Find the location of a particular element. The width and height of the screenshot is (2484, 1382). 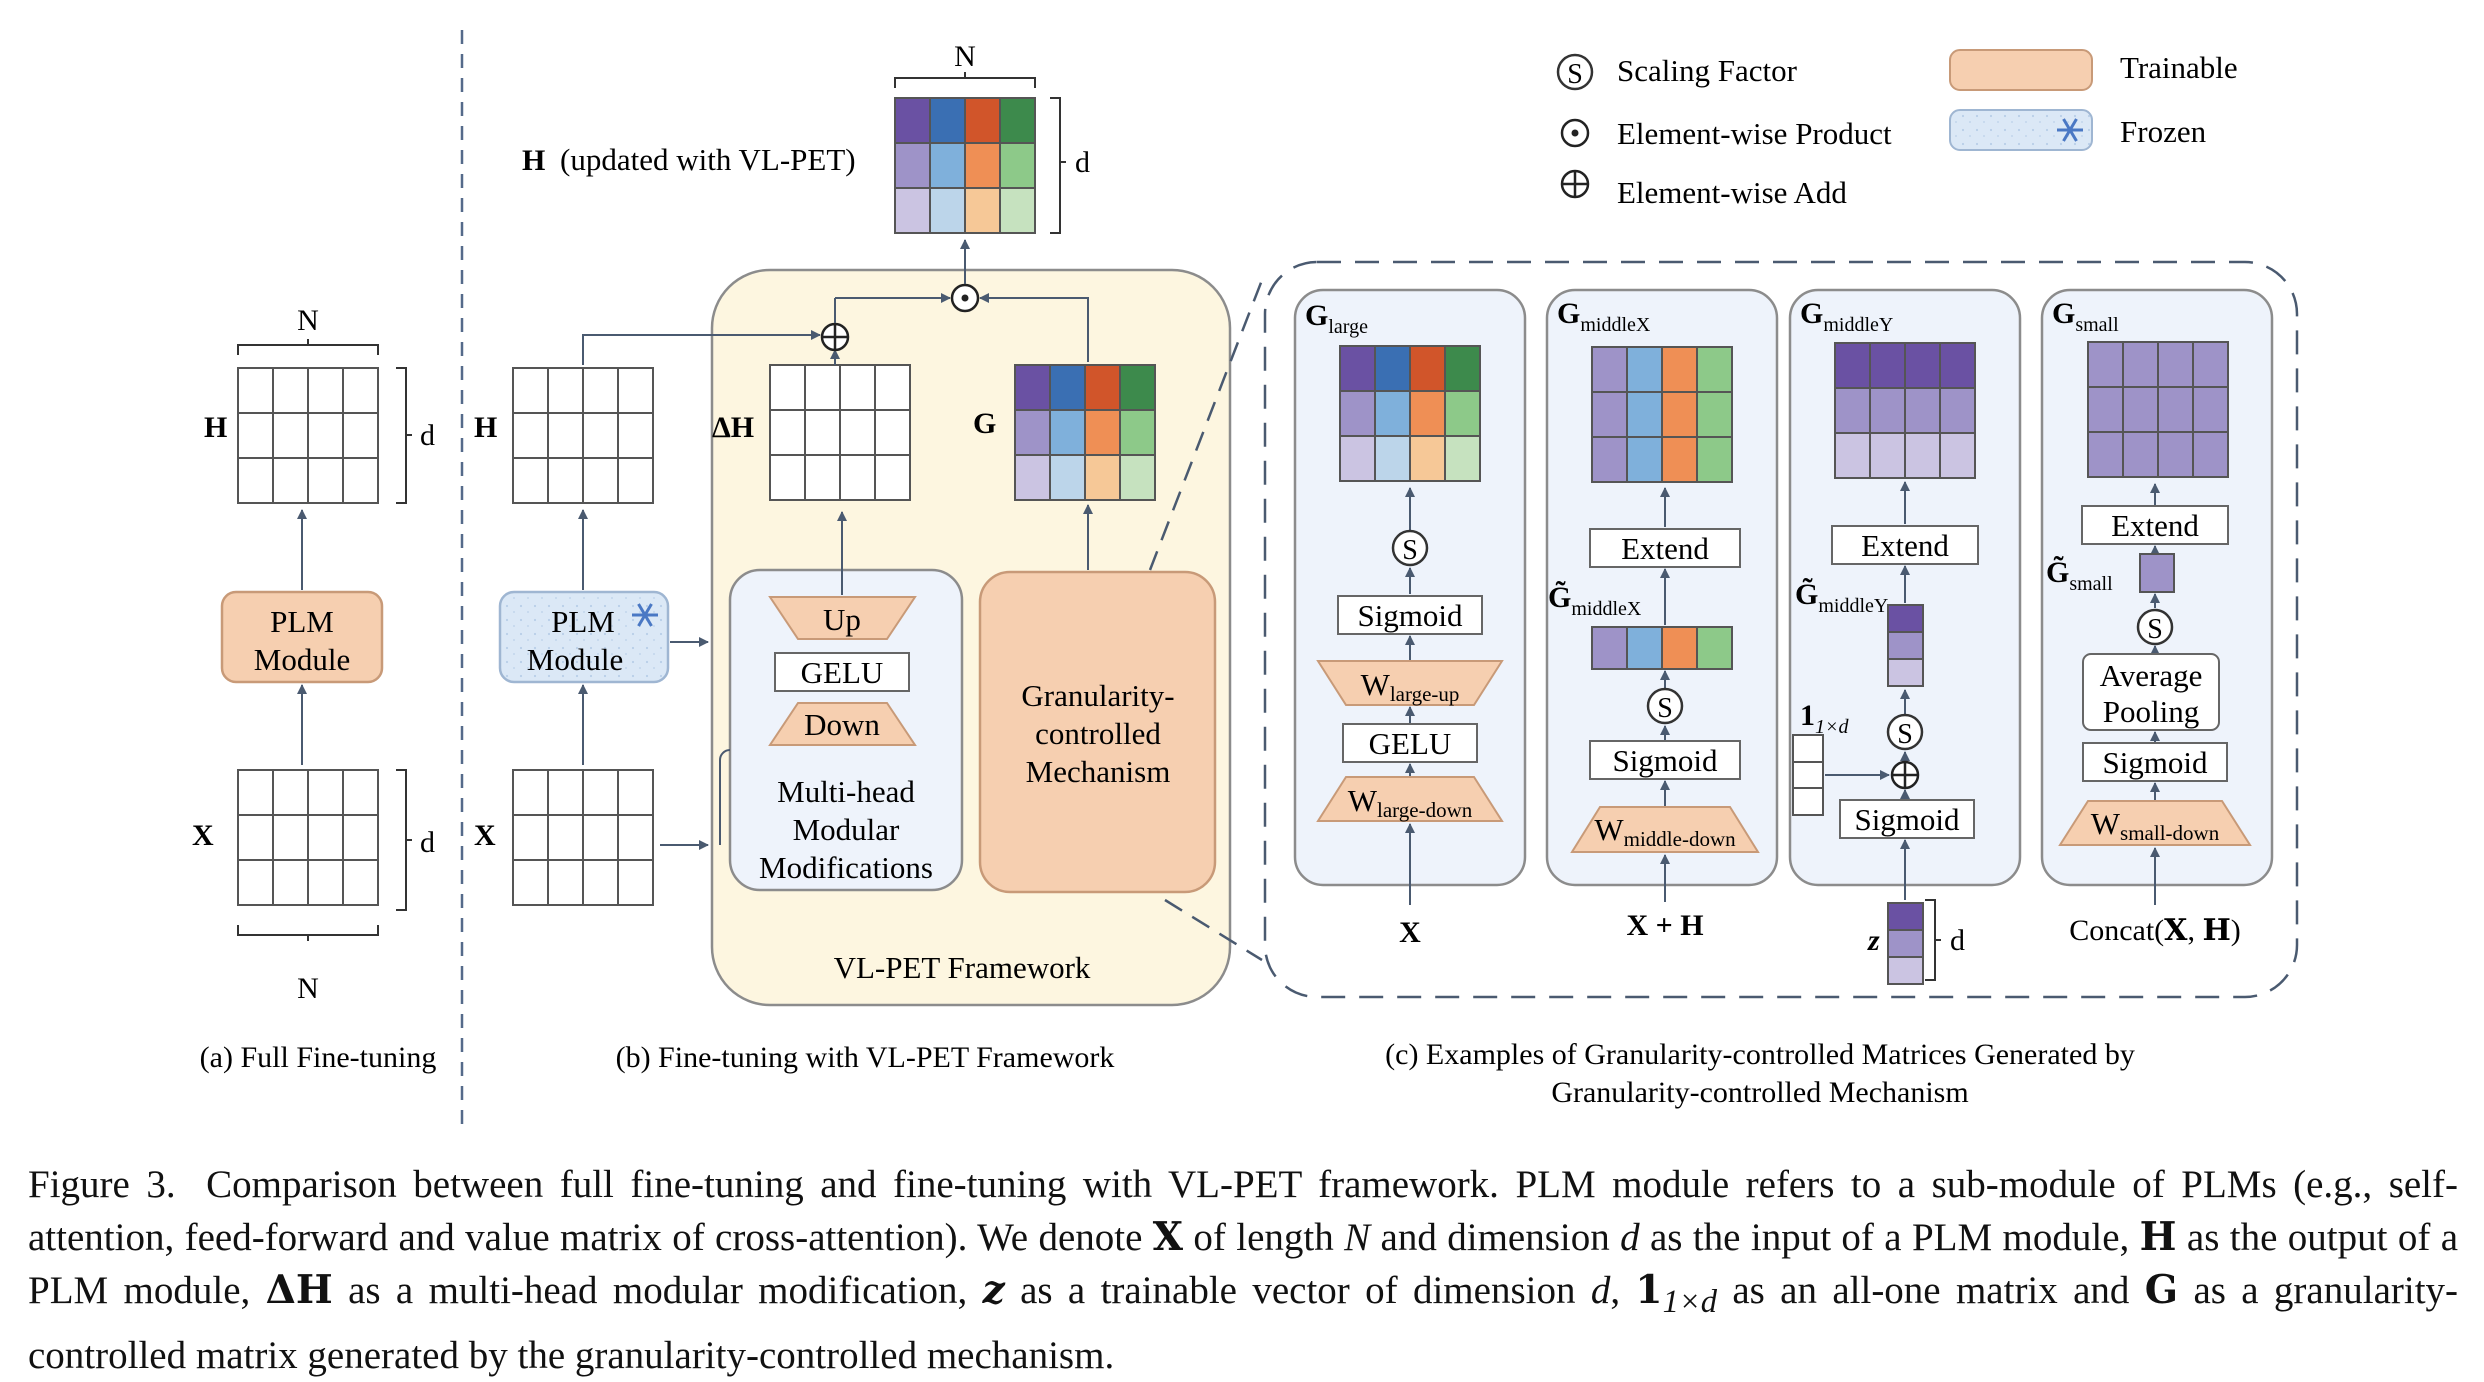

legend-trainable-swatch is located at coordinates (2021, 70).